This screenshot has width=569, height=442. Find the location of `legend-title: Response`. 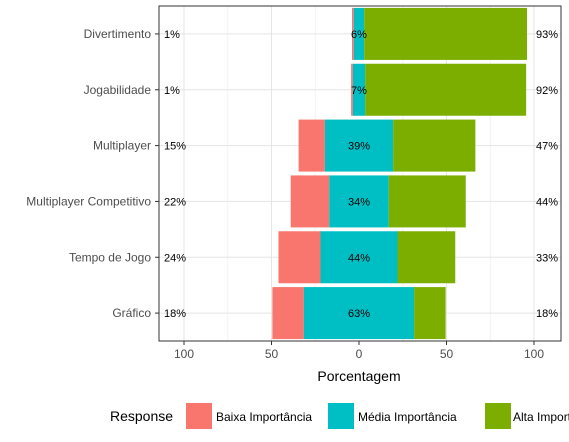

legend-title: Response is located at coordinates (141, 416).